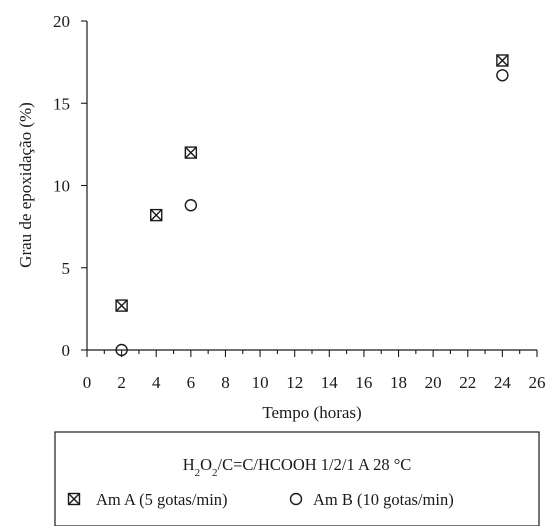 The image size is (546, 526). Describe the element at coordinates (314, 371) in the screenshot. I see `x-ticks: 0 2 4 6 8 10 12 14 16 18 20 22 24 26` at that location.